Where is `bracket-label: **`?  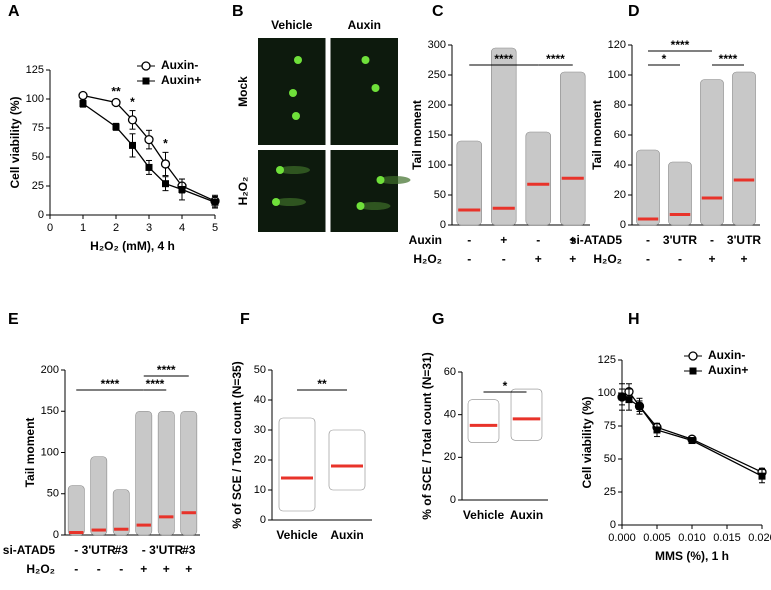
bracket-label: ** is located at coordinates (322, 384).